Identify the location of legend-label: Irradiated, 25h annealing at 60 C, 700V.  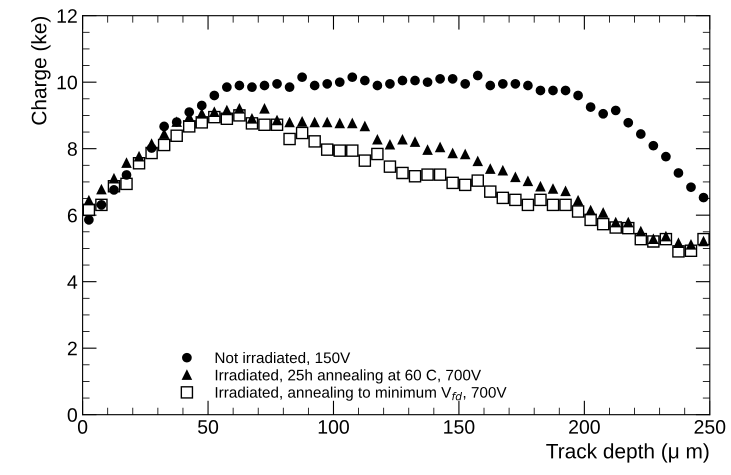
(349, 376).